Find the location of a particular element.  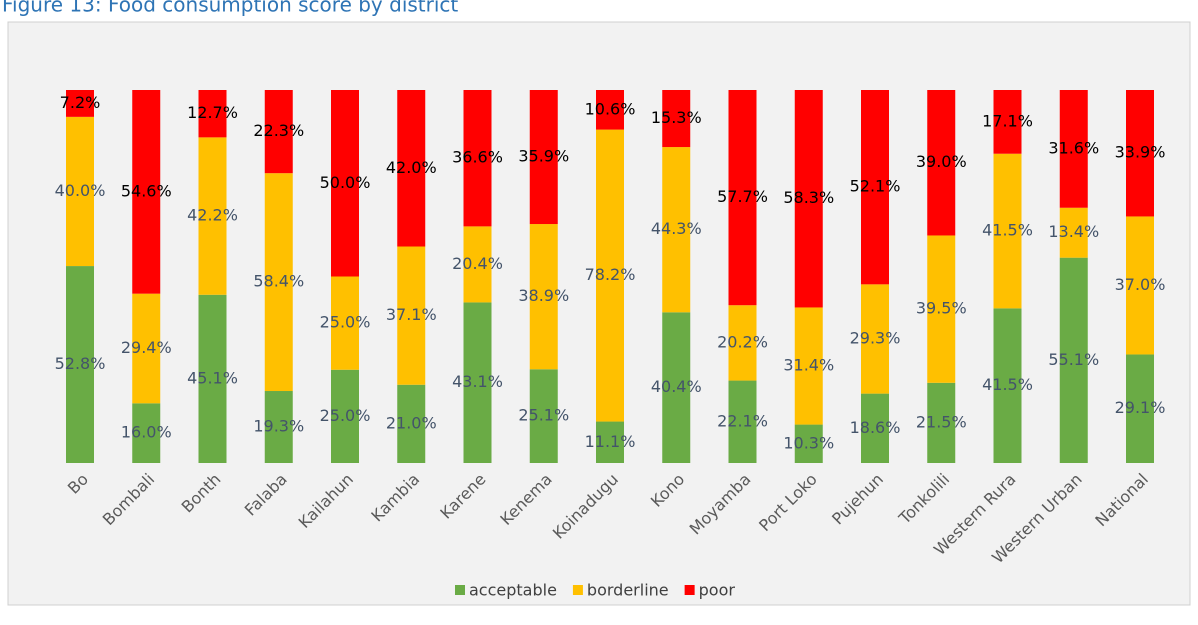

data-label: 20.2% is located at coordinates (742, 341).